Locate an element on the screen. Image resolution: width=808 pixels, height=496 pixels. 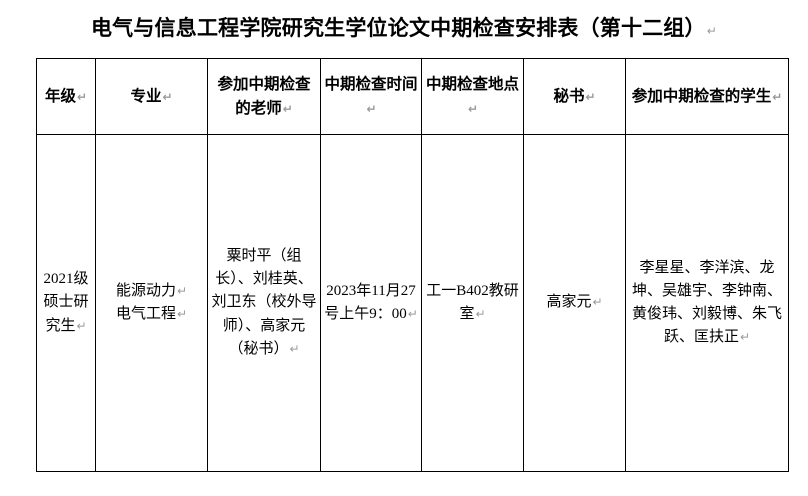
page-title-text: 电气与信息工程学院研究生学位论文中期检查安排表（第十二组） is located at coordinates (398, 28).